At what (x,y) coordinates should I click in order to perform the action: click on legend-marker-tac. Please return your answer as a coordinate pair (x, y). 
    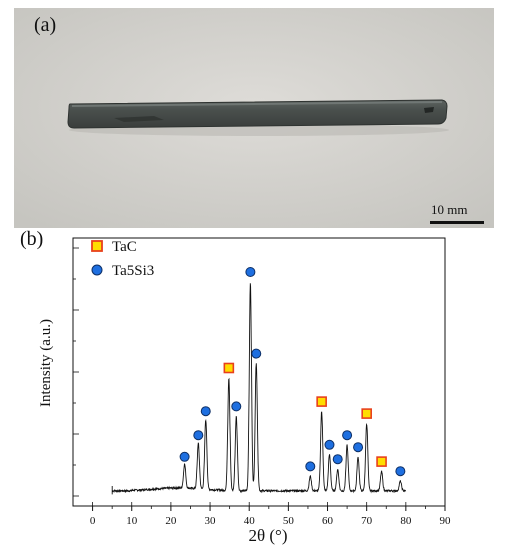
    Looking at the image, I should click on (97, 246).